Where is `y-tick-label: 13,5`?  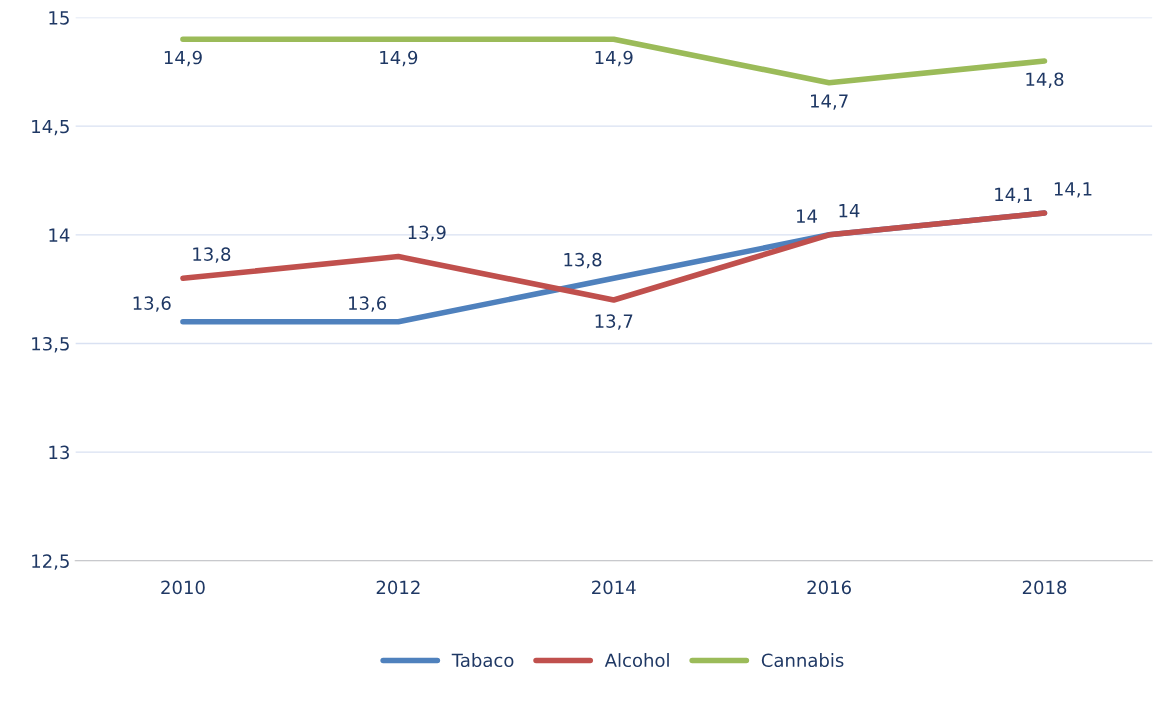
y-tick-label: 13,5 is located at coordinates (50, 344).